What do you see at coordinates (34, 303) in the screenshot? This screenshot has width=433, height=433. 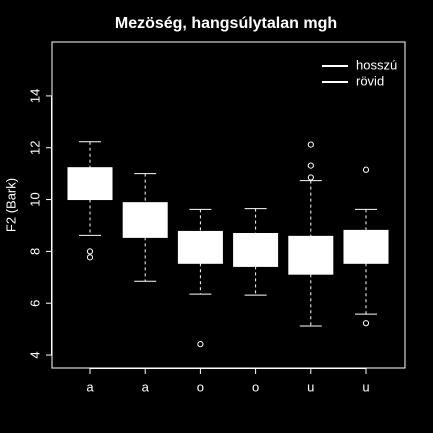 I see `y-tick-label: 6` at bounding box center [34, 303].